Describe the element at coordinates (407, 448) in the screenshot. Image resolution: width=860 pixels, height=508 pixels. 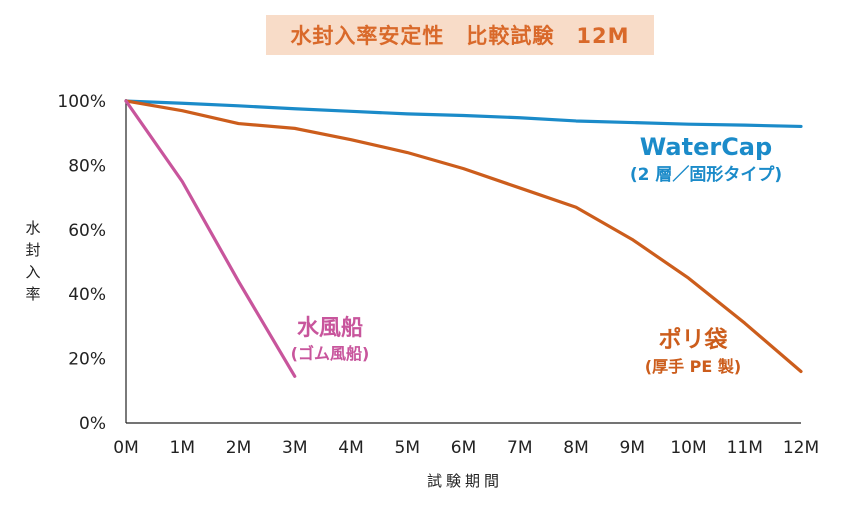
I see `x-tick-label: 5M` at that location.